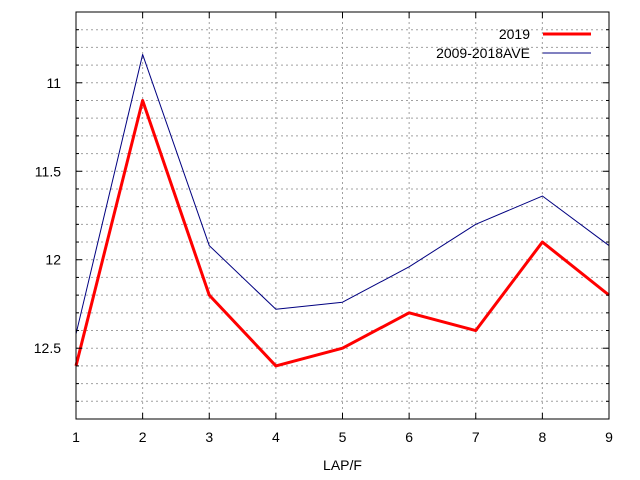 The image size is (640, 480). Describe the element at coordinates (76, 437) in the screenshot. I see `x-tick-label: 1` at that location.